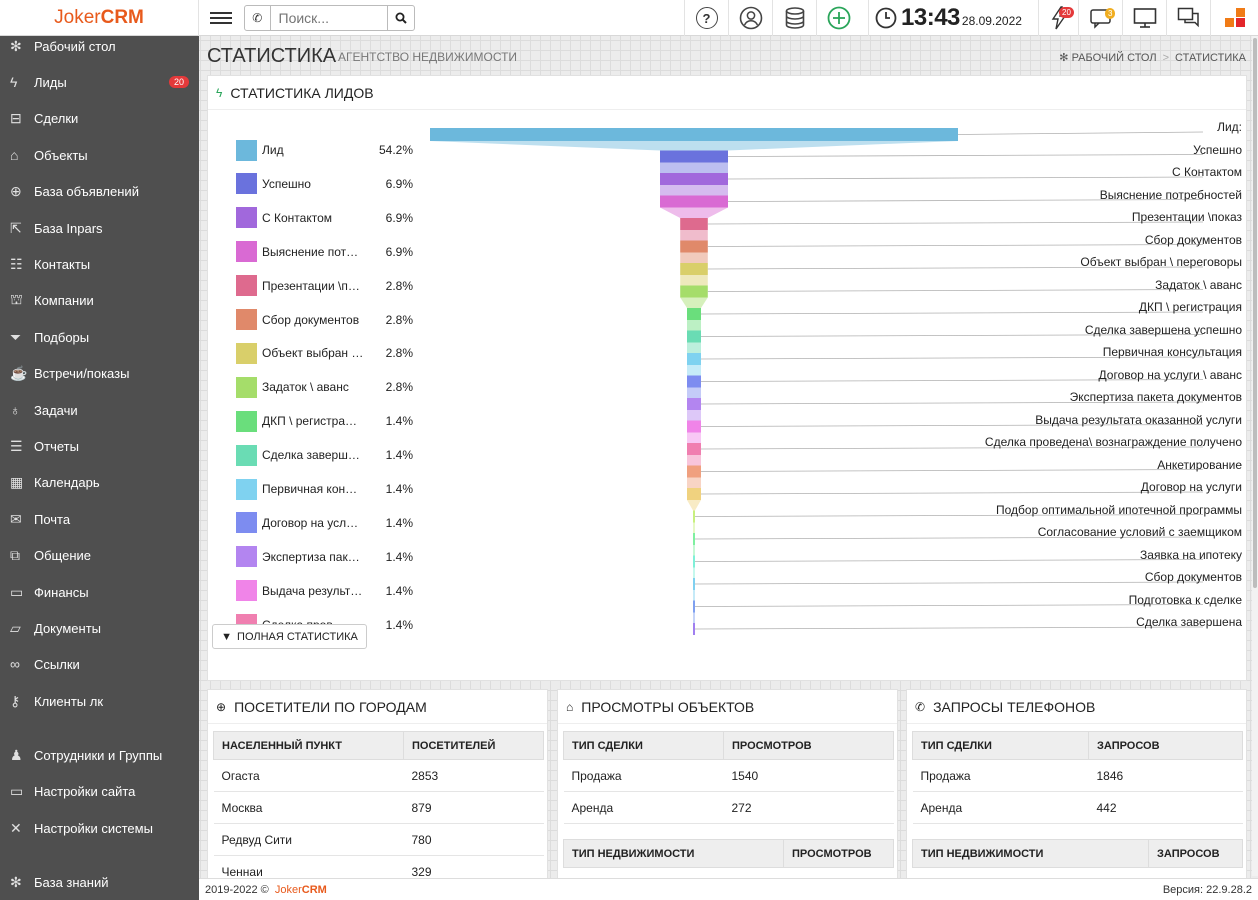 The width and height of the screenshot is (1258, 900). What do you see at coordinates (400, 18) in the screenshot?
I see `search-button` at bounding box center [400, 18].